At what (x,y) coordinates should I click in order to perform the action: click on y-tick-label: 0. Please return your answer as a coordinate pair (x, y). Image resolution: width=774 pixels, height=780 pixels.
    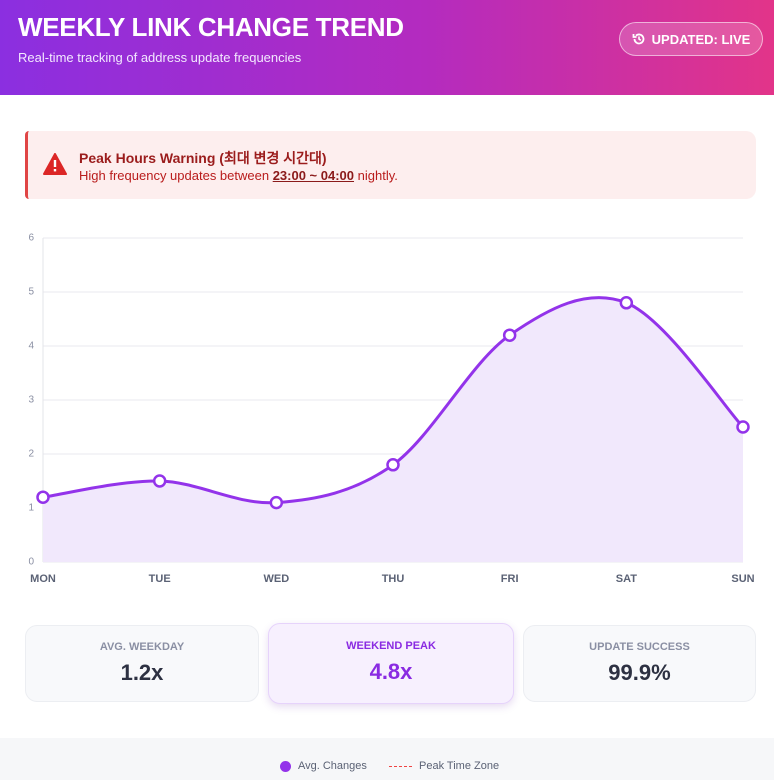
    Looking at the image, I should click on (31, 562).